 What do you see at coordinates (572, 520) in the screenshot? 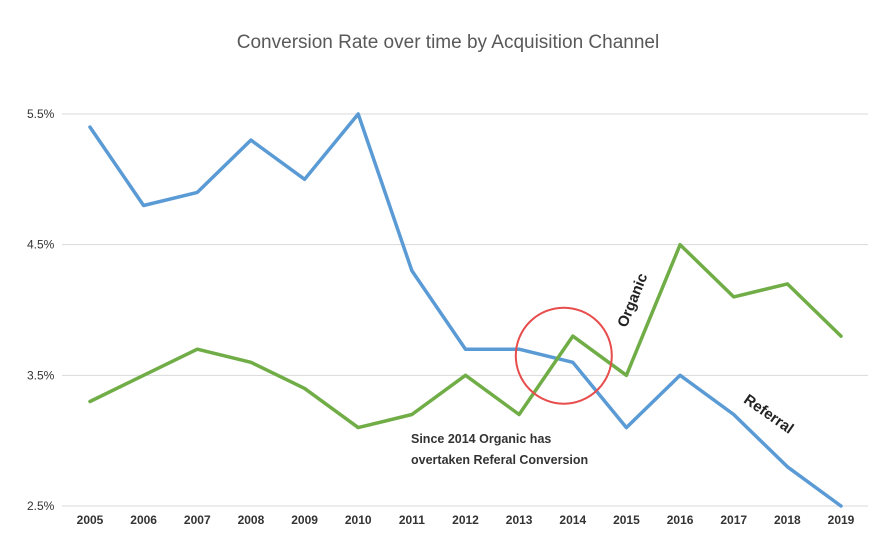
I see `x-tick-label: 2014` at bounding box center [572, 520].